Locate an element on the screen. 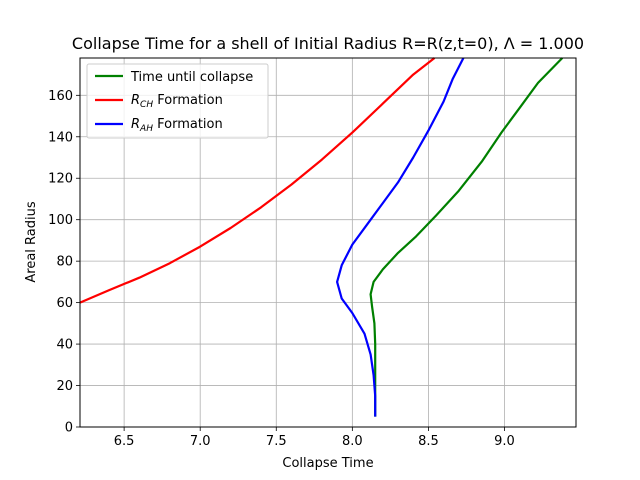 The width and height of the screenshot is (640, 480). y-axis: 0 20 40 60 80 100 120 140 160 is located at coordinates (64, 262).